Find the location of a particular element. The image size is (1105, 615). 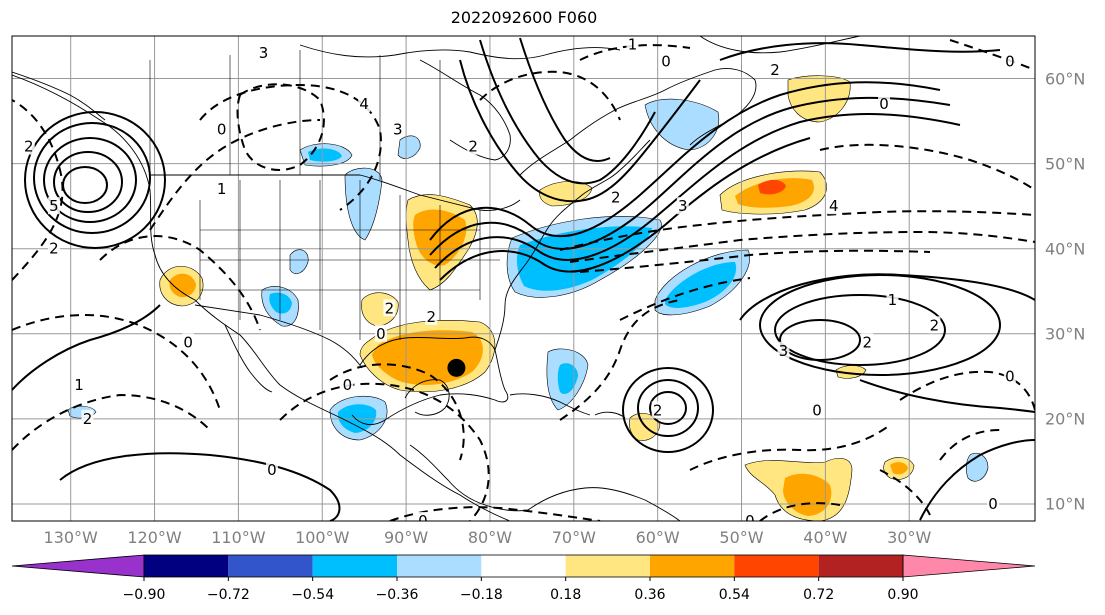

colorbar-label: 0.36 is located at coordinates (650, 595).